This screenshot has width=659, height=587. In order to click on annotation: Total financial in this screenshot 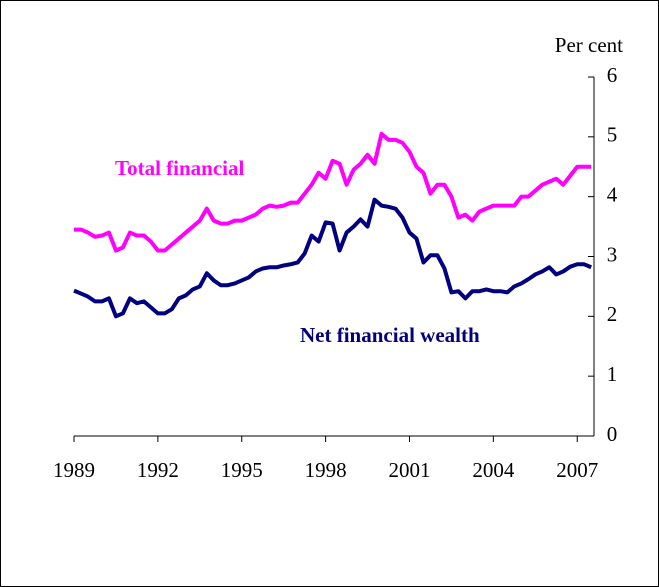, I will do `click(179, 168)`.